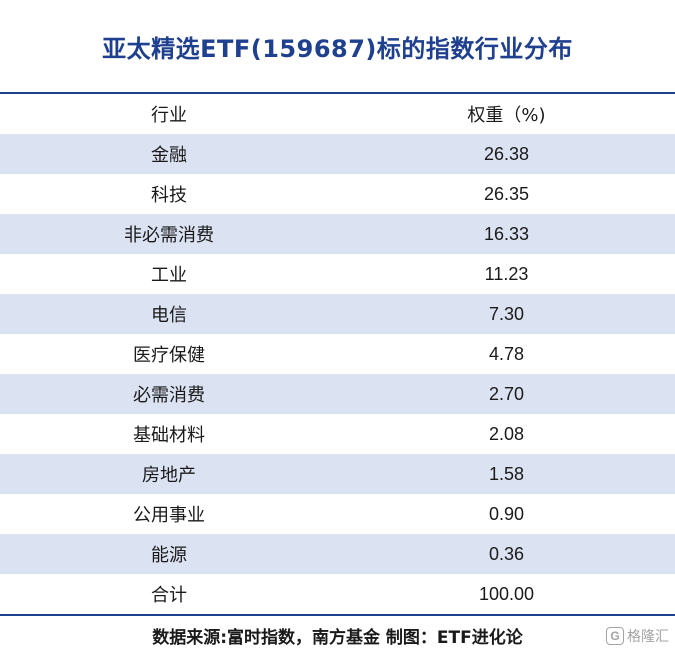 This screenshot has width=675, height=655. Describe the element at coordinates (648, 637) in the screenshot. I see `watermark-text: 格隆汇` at that location.